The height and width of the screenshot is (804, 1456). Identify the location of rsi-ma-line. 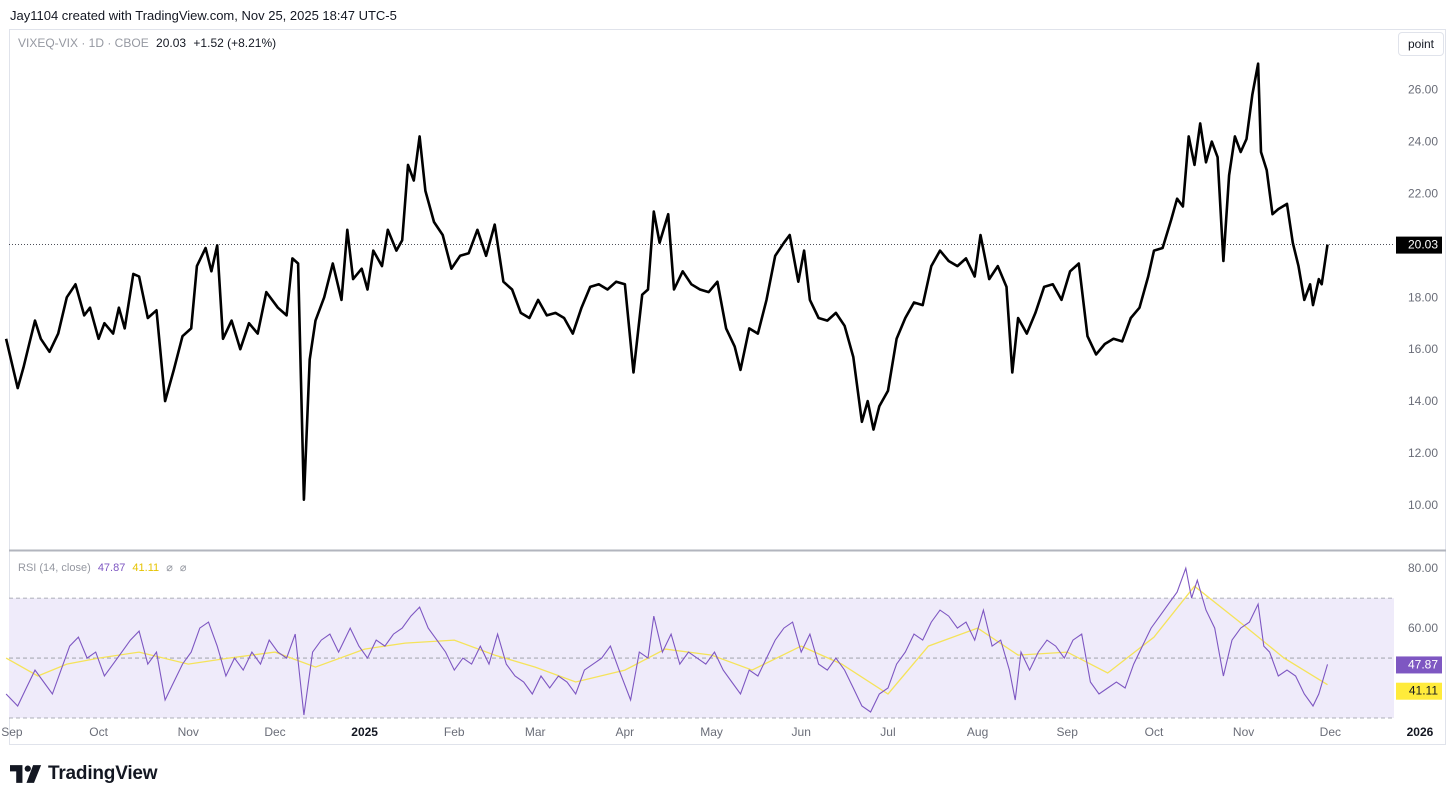
(666, 640).